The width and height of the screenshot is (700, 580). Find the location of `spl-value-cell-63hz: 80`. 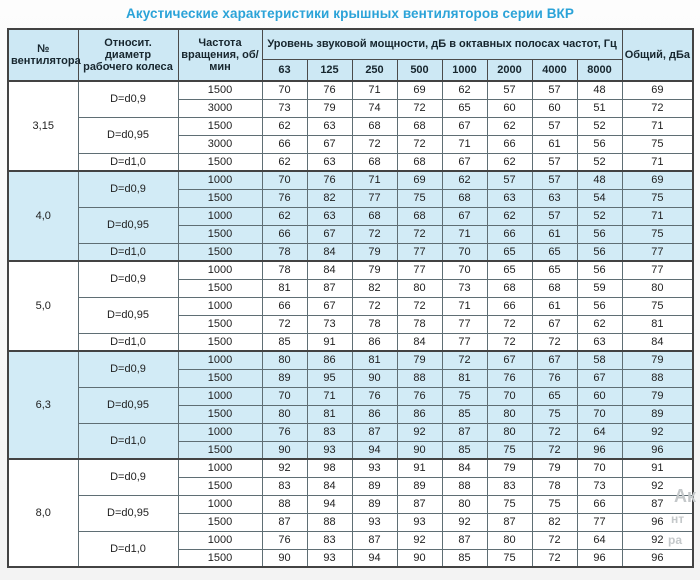

spl-value-cell-63hz: 80 is located at coordinates (284, 360).